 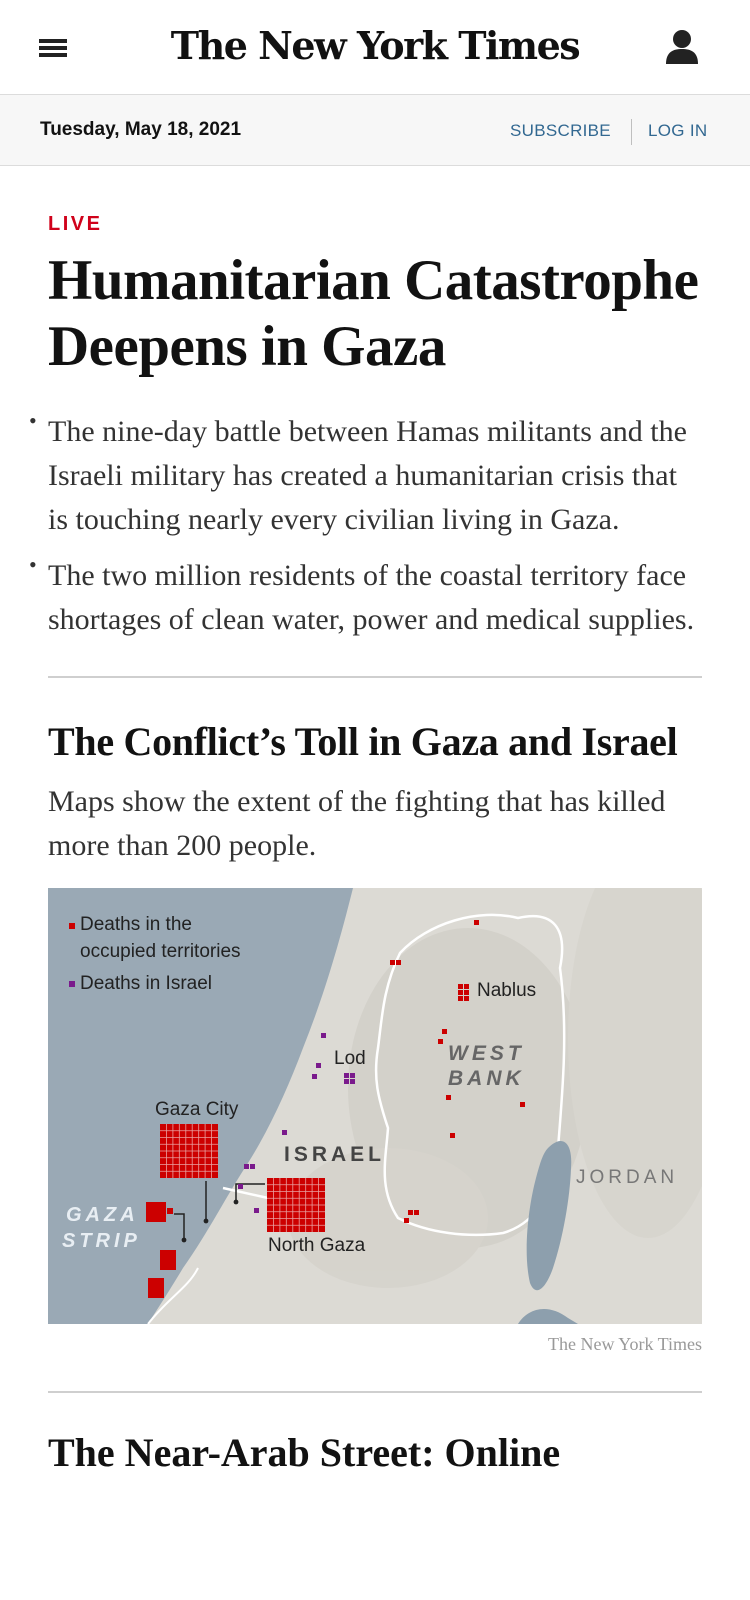 I want to click on north-gaza-leader-line, so click(x=250, y=1191).